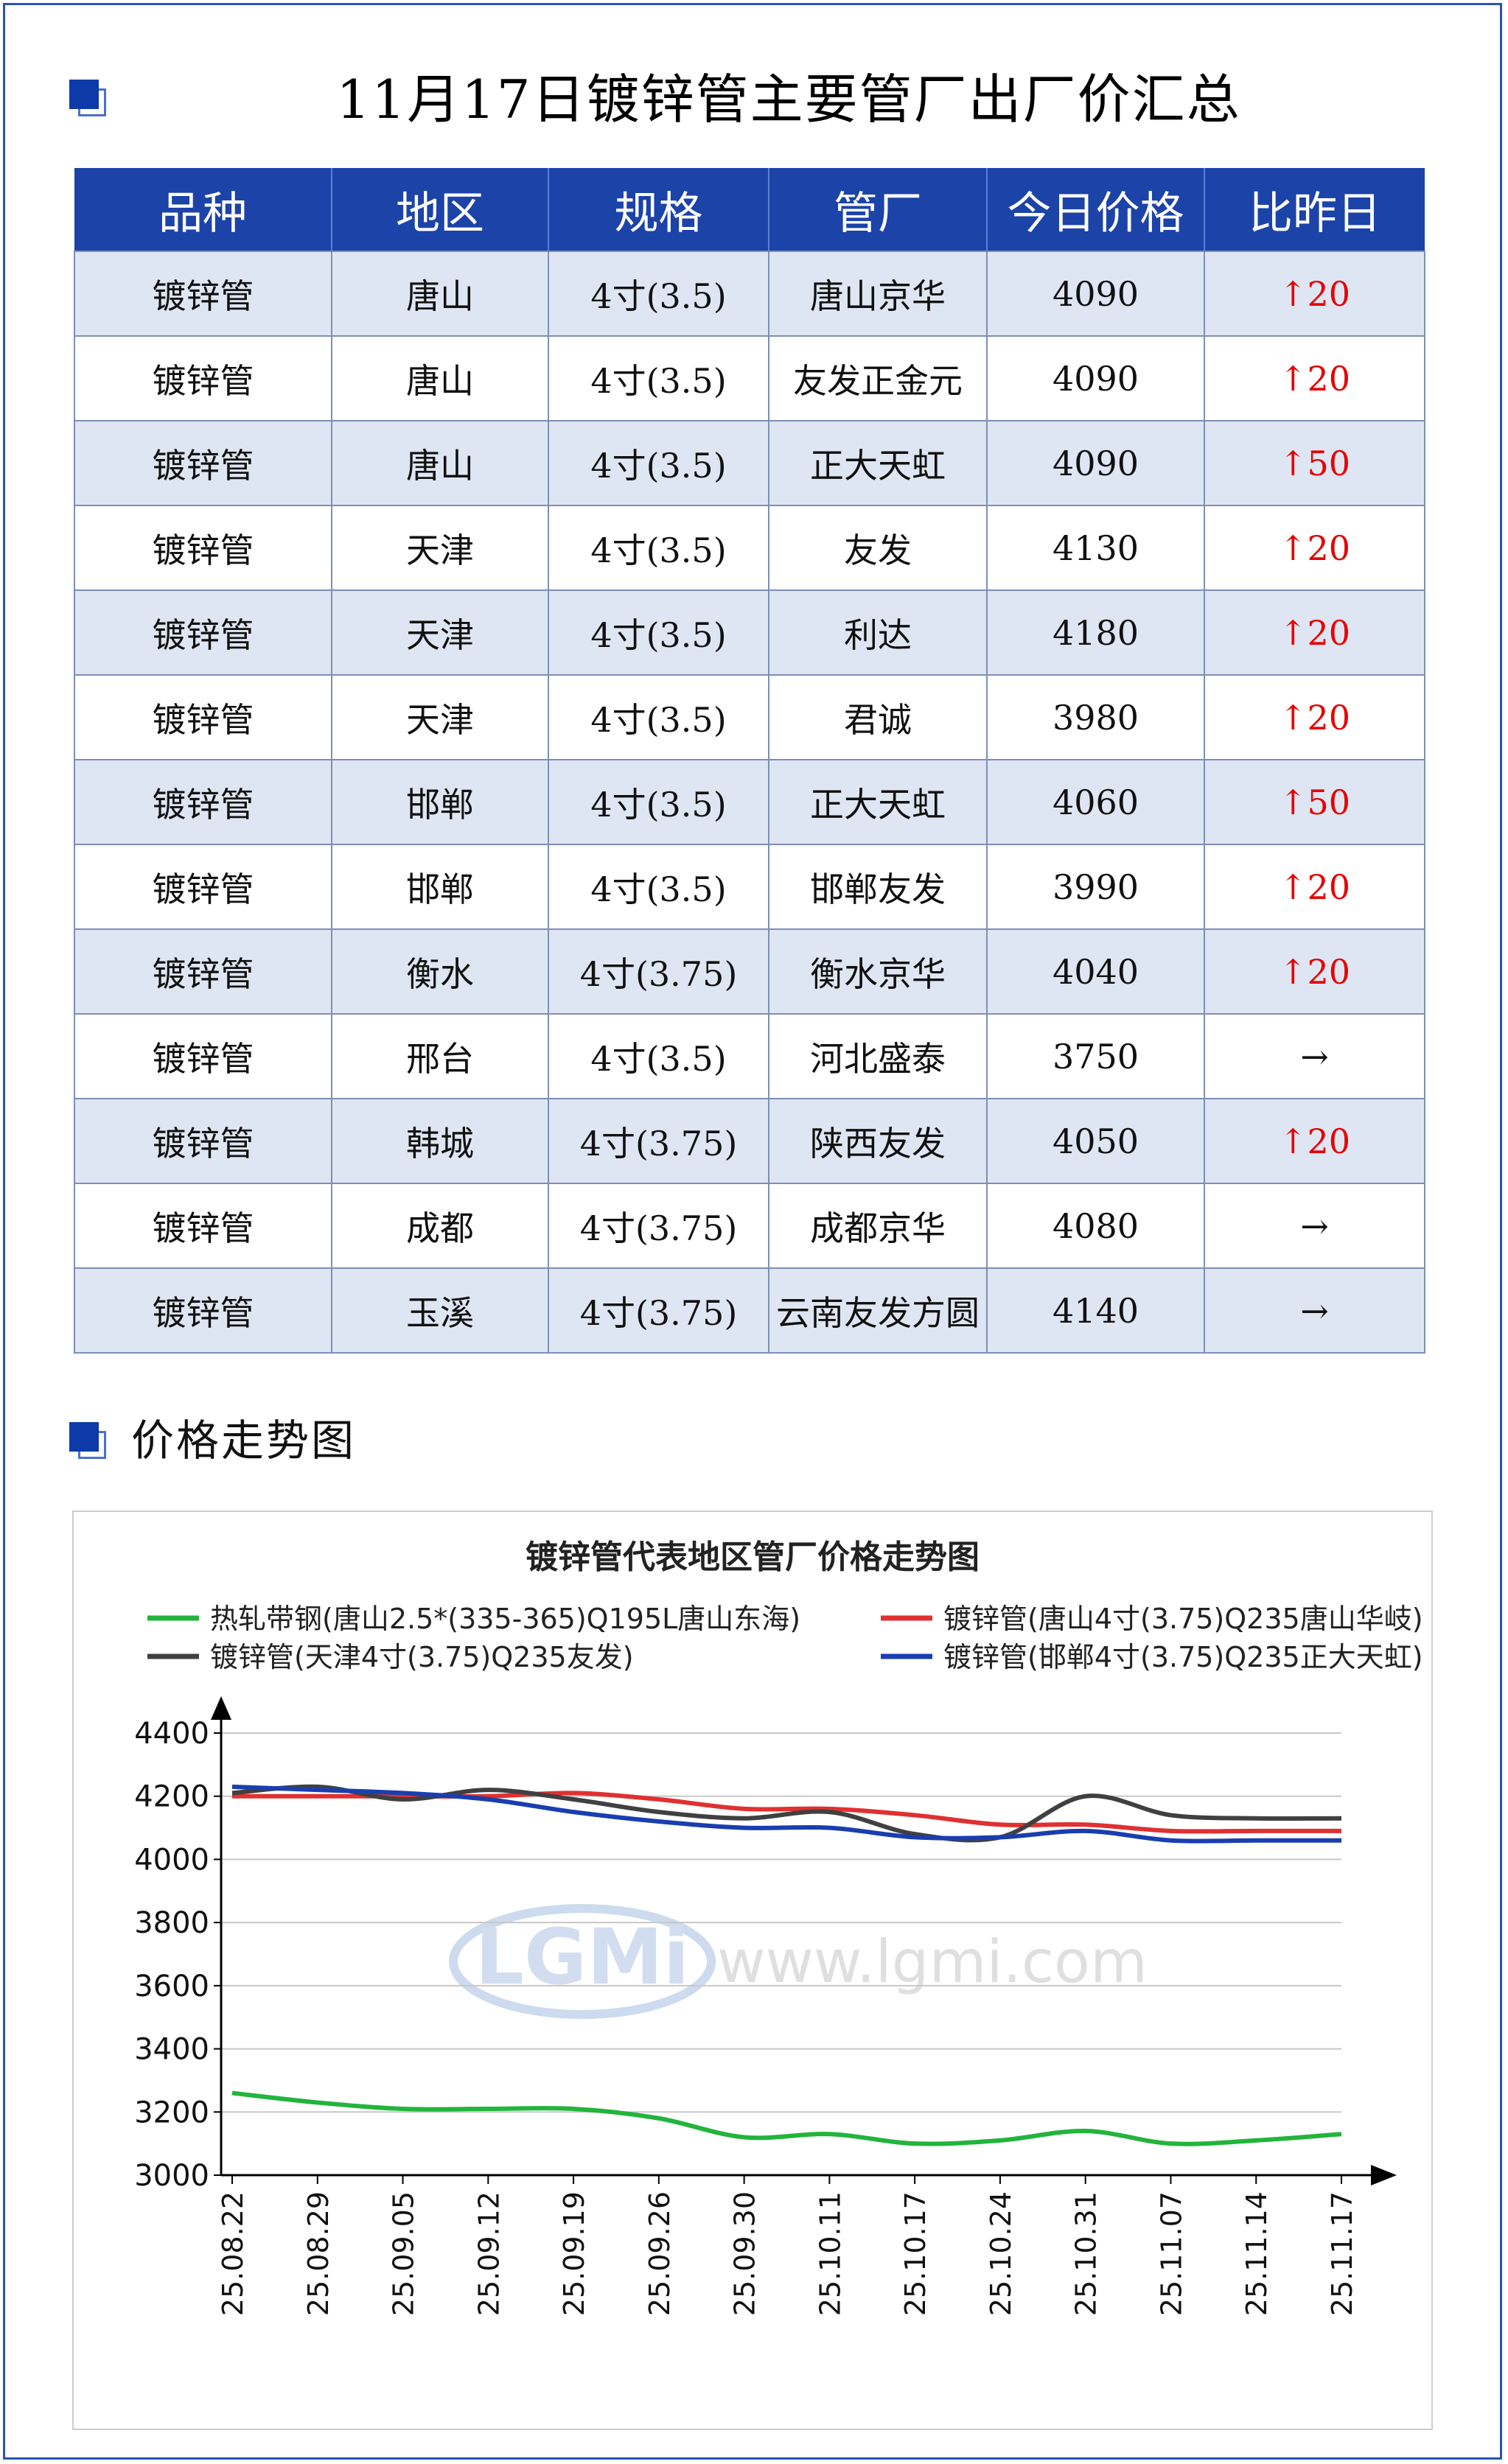  Describe the element at coordinates (1183, 1619) in the screenshot. I see `legend-label: 镀锌管(唐山4寸(3.75)Q235唐山华岐)` at that location.